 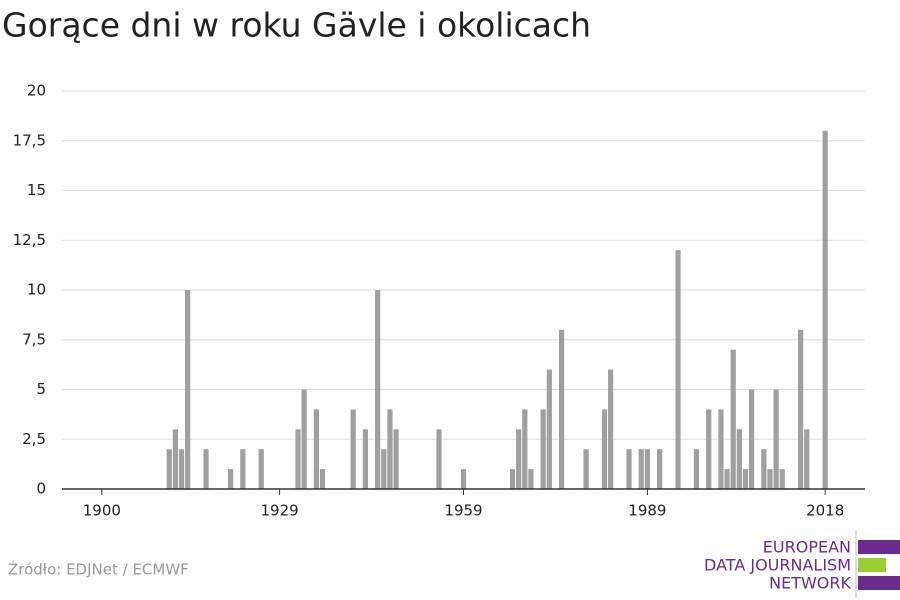 What do you see at coordinates (34, 439) in the screenshot?
I see `y-tick-label: 2,5` at bounding box center [34, 439].